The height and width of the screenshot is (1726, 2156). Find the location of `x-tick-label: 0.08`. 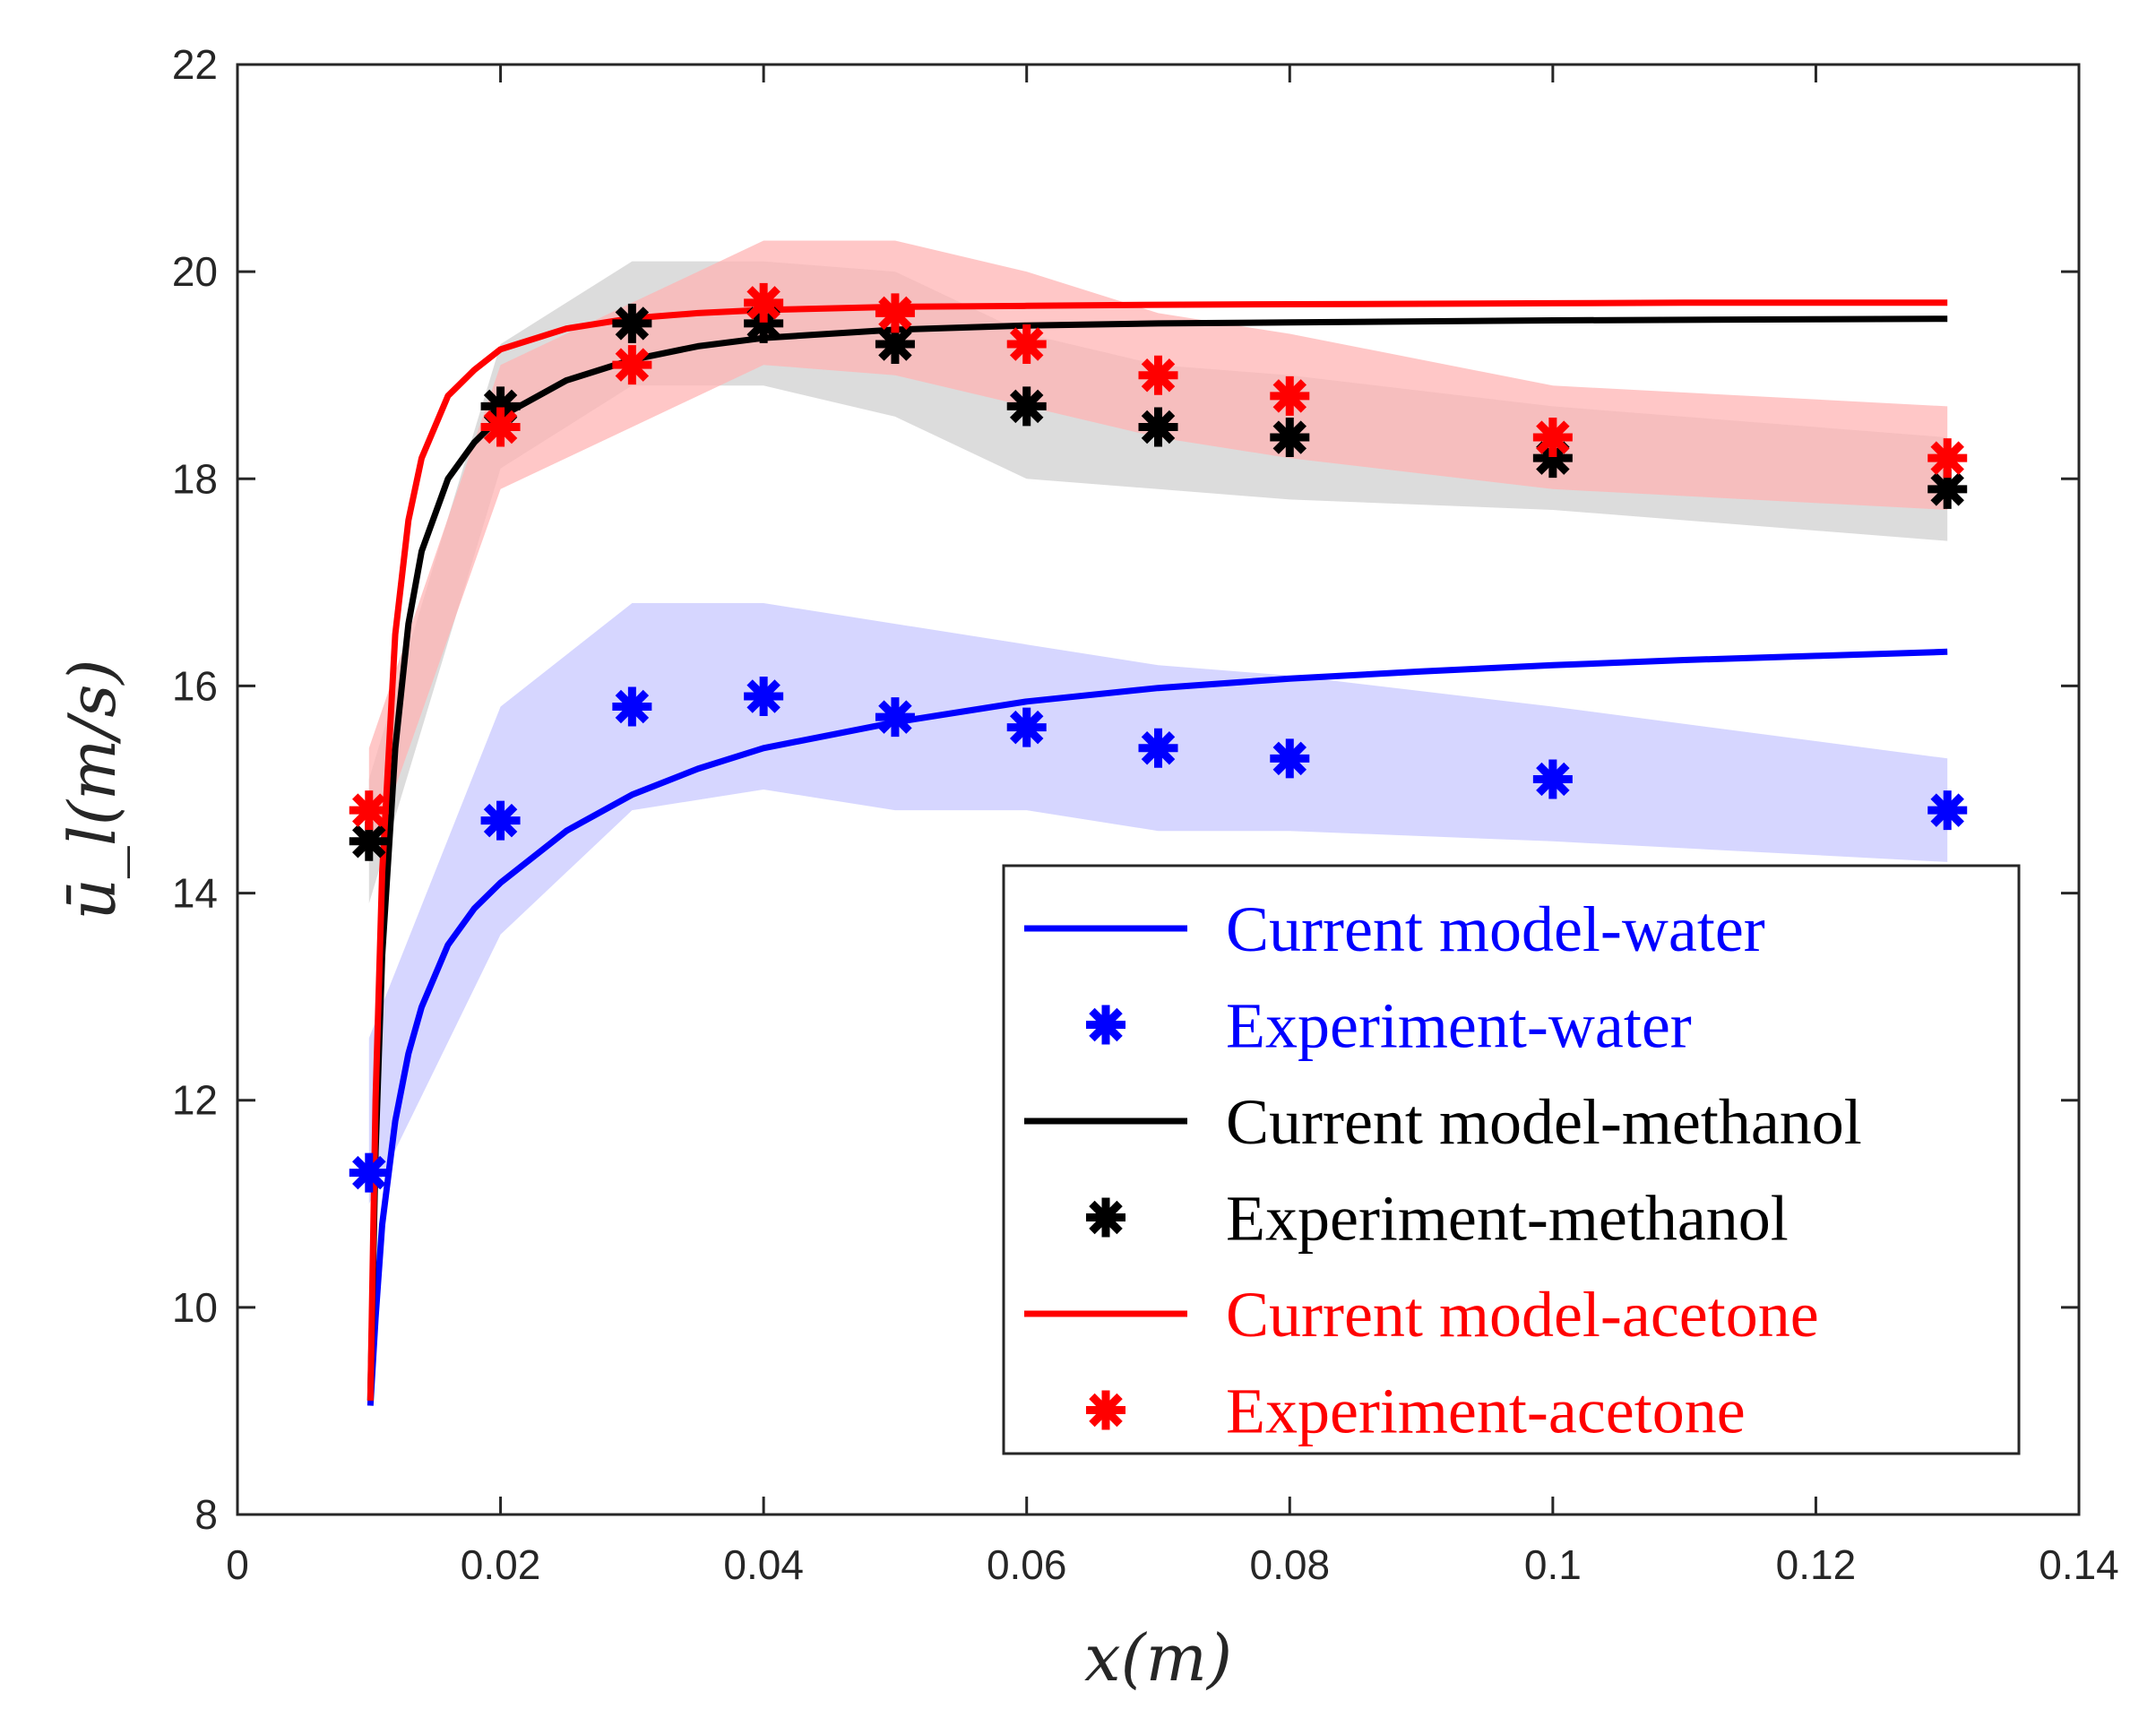

x-tick-label: 0.08 is located at coordinates (1291, 1564).